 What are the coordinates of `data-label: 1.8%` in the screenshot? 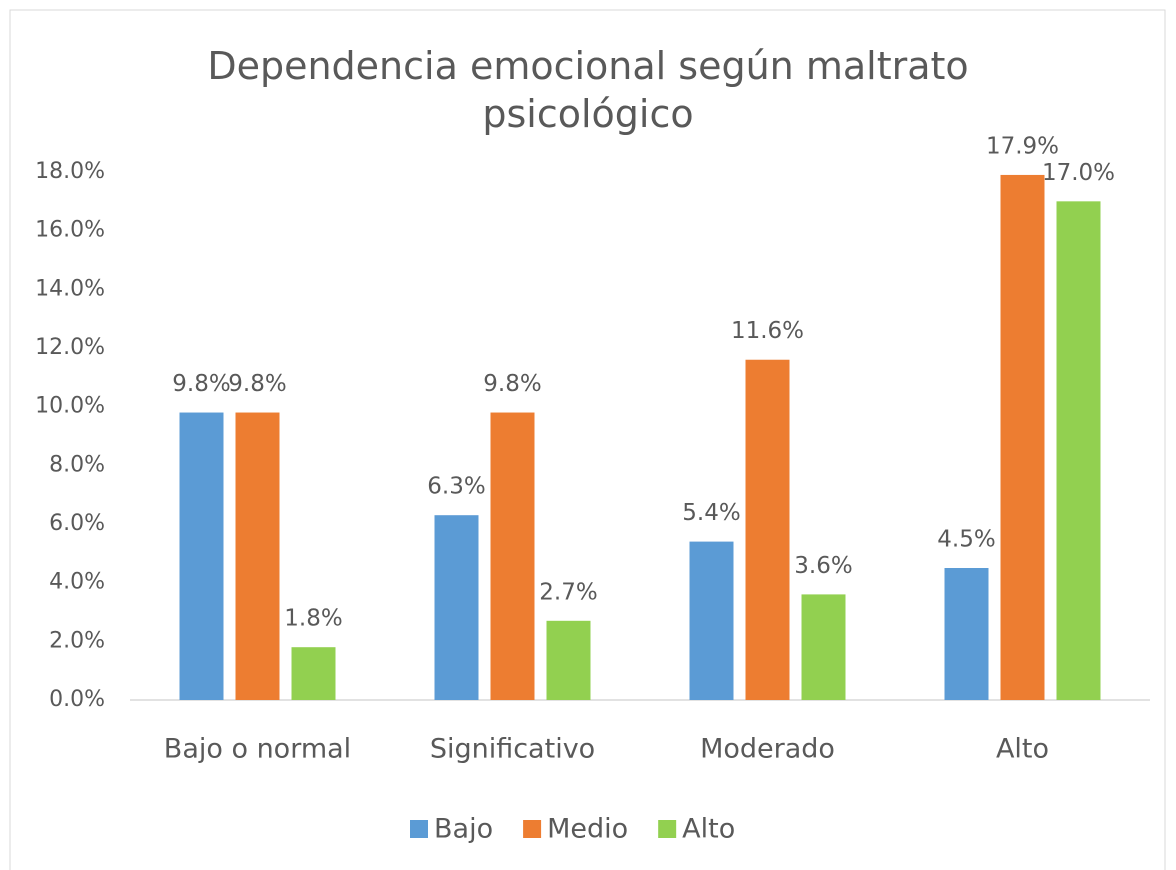 It's located at (313, 619).